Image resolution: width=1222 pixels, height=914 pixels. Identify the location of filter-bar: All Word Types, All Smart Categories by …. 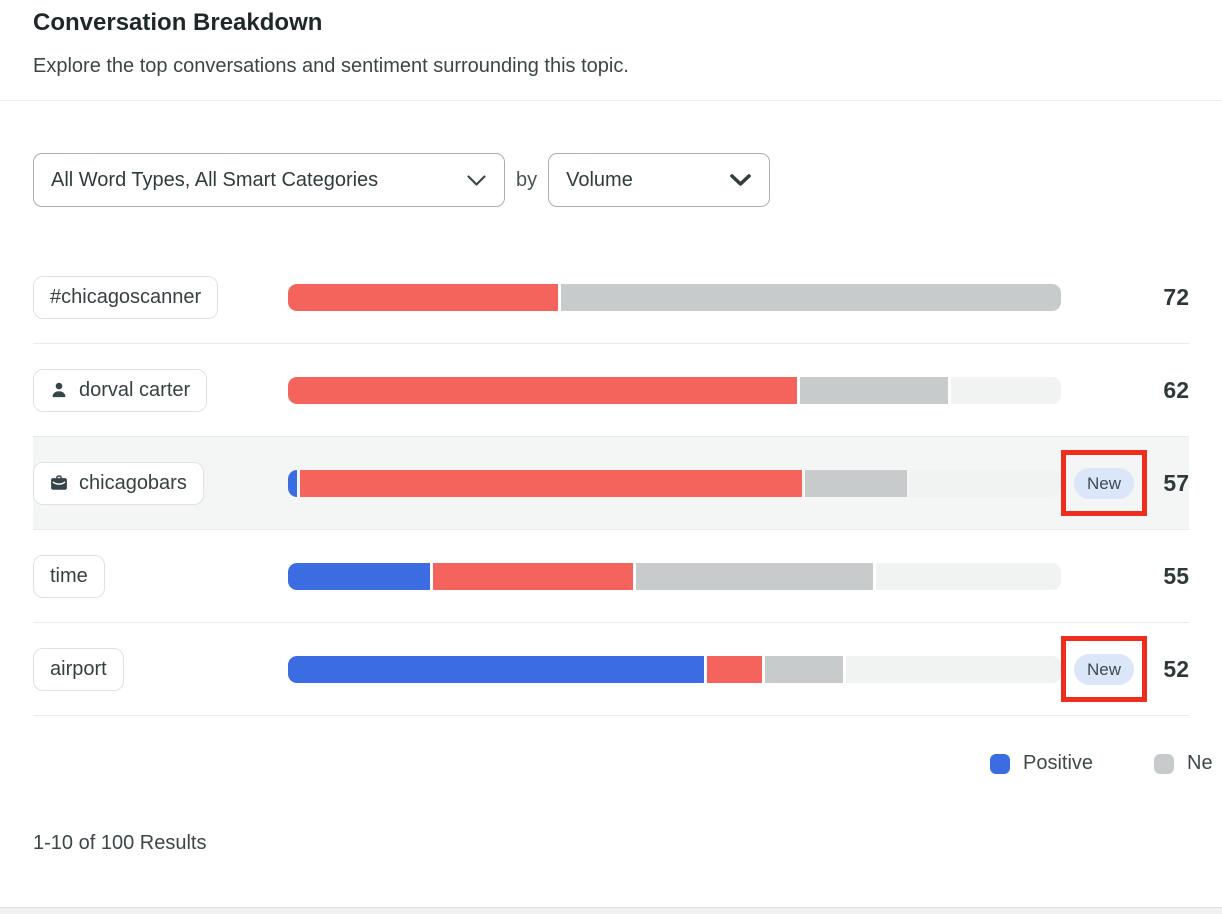
(611, 180).